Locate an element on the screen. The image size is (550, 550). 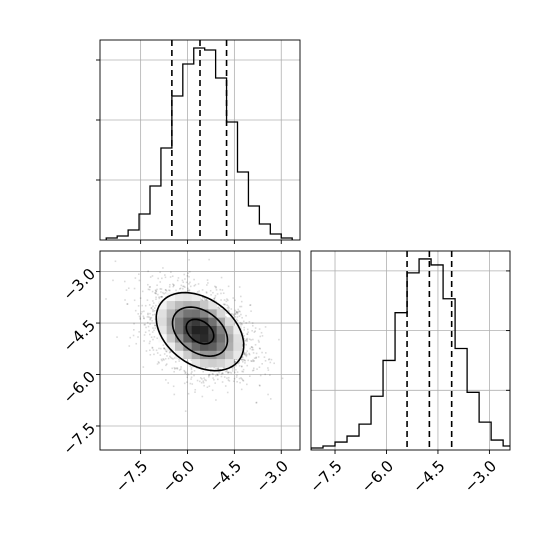
y-tick-label: −7.5 is located at coordinates (79, 438).